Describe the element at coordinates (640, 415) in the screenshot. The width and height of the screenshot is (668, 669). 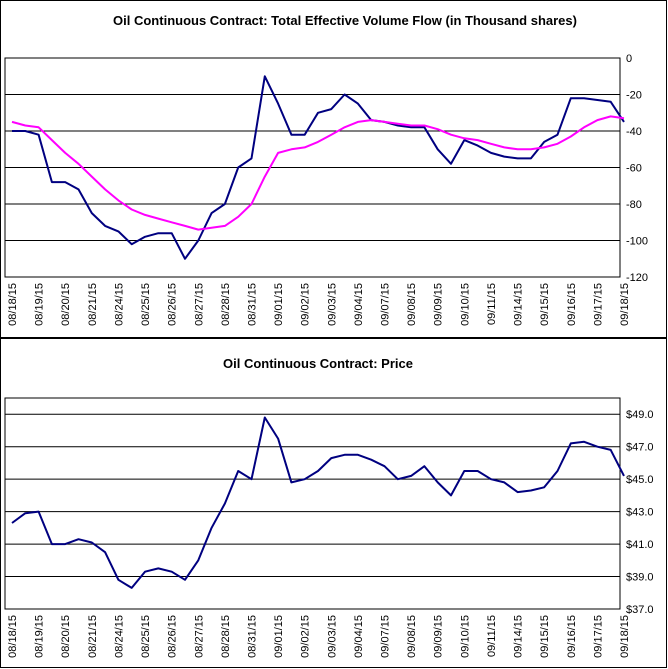
I see `y-tick-label: $49.0` at that location.